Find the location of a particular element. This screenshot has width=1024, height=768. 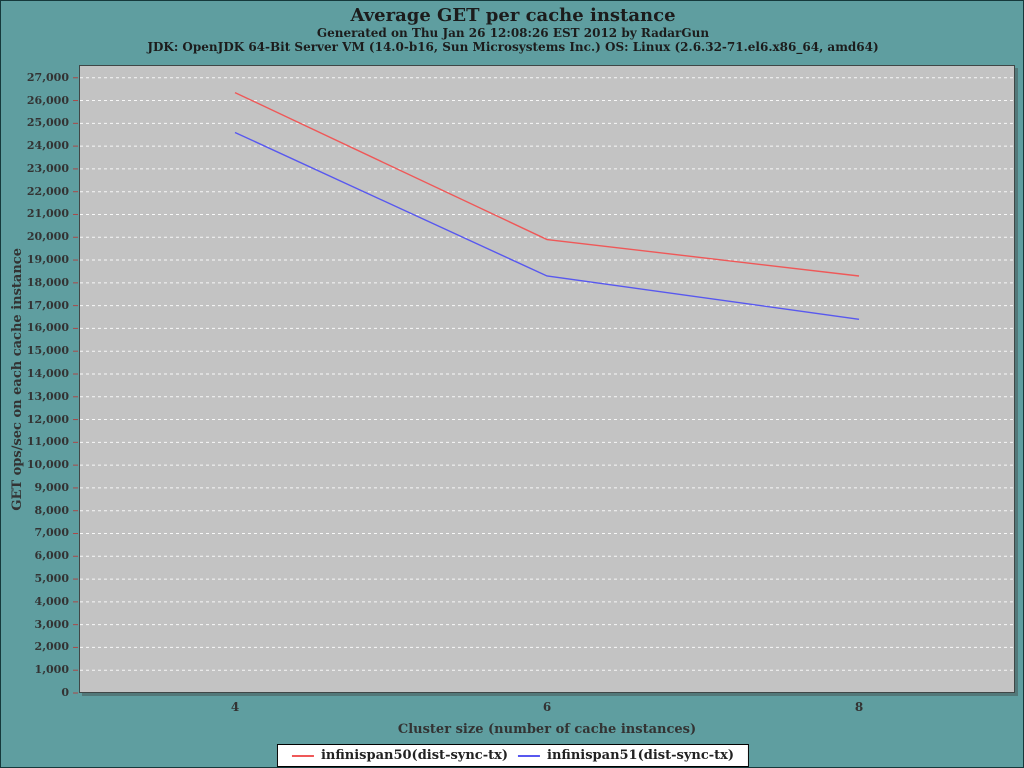

y-axis-title: GET ops/sec on each cache instance is located at coordinates (17, 379).